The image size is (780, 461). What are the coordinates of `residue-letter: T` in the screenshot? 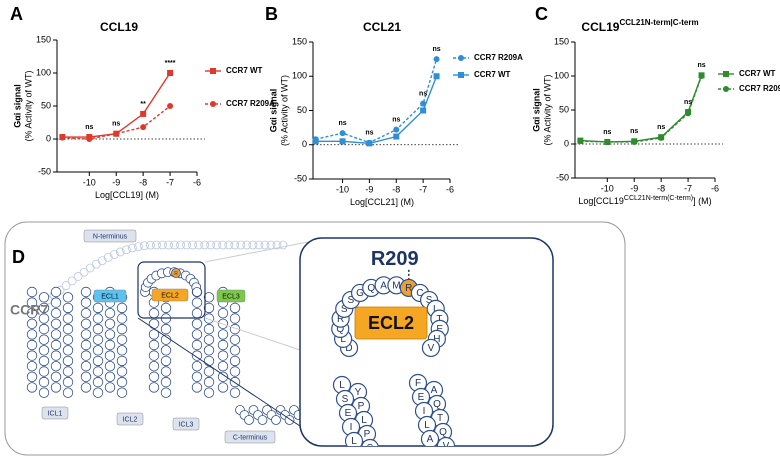 It's located at (440, 418).